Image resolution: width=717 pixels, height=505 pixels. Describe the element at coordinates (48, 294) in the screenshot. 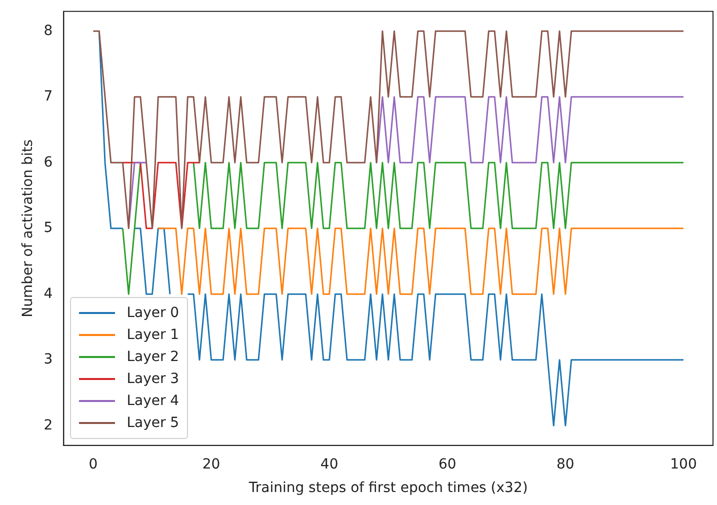

I see `y-tick-label: 4` at that location.